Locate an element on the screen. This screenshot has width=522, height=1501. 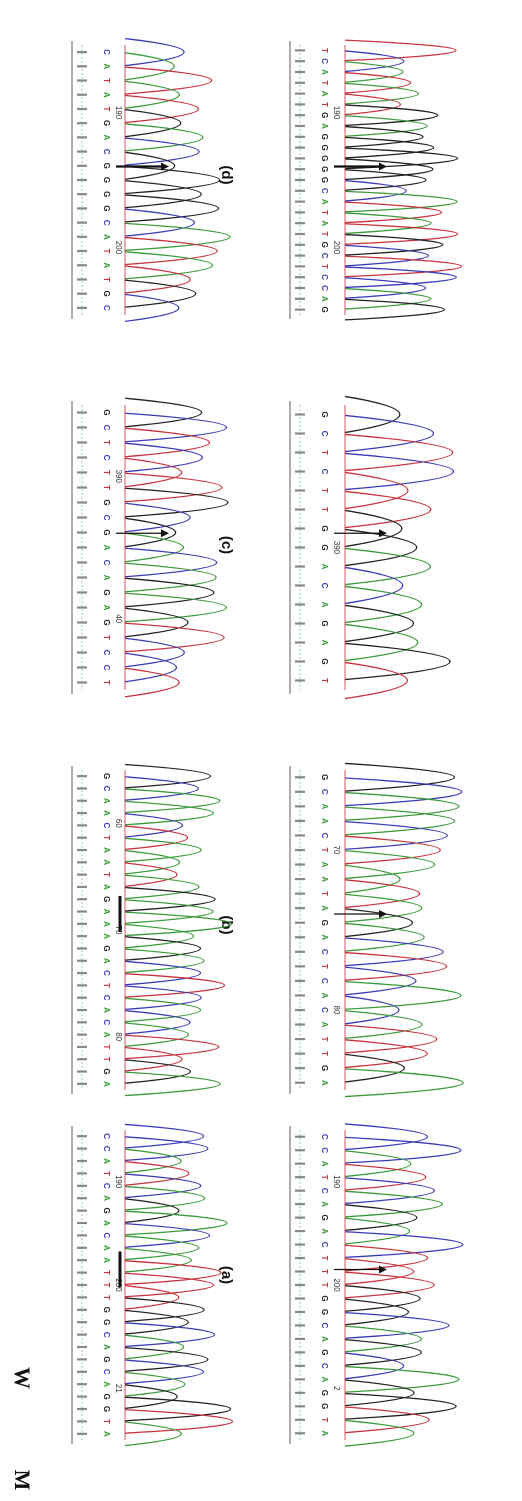
wild-position-label: 190 is located at coordinates (118, 1182).